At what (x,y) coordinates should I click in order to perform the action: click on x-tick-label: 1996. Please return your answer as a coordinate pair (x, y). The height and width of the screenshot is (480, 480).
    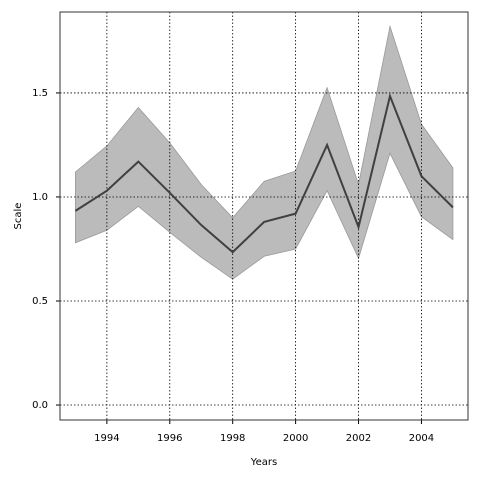
    Looking at the image, I should click on (169, 438).